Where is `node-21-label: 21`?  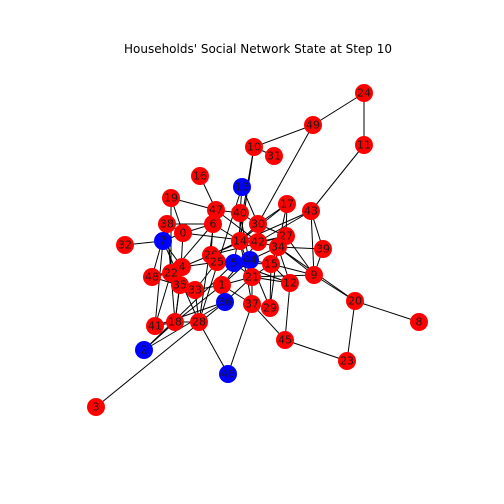
node-21-label: 21 is located at coordinates (252, 277).